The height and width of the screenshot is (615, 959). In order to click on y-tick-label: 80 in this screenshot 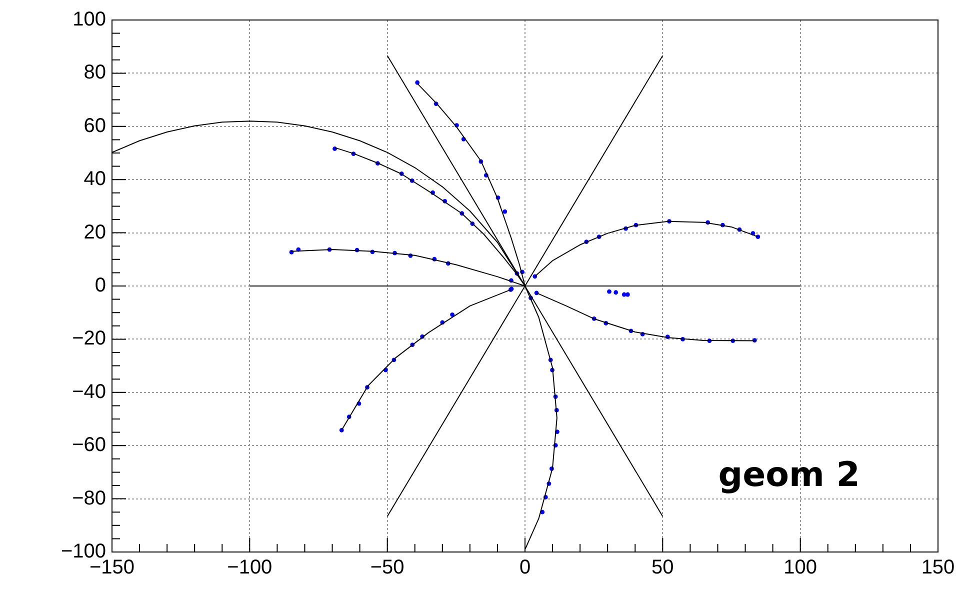, I will do `click(95, 73)`.